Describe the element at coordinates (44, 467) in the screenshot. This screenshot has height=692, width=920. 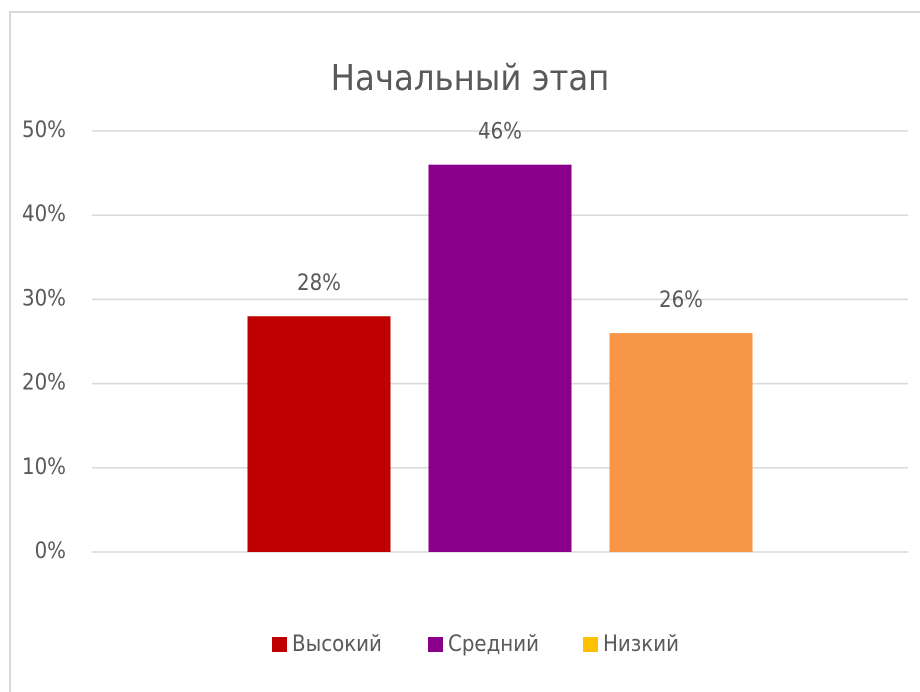
I see `y-tick-label: 10%` at that location.